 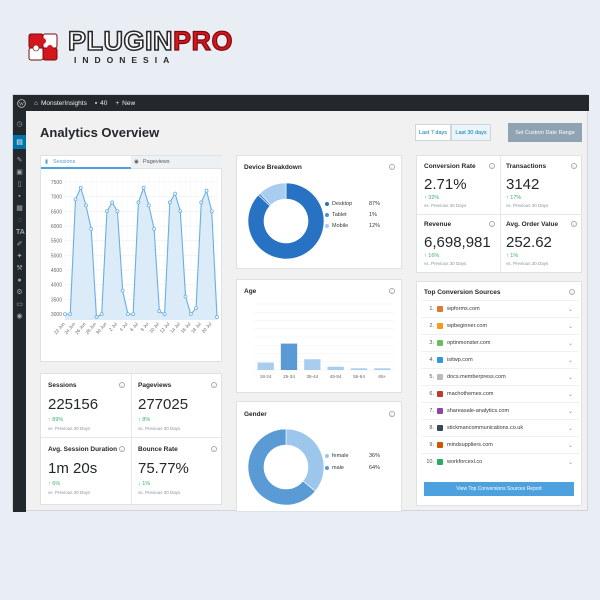 What do you see at coordinates (433, 132) in the screenshot?
I see `last-7-days-button: Last 7 days` at bounding box center [433, 132].